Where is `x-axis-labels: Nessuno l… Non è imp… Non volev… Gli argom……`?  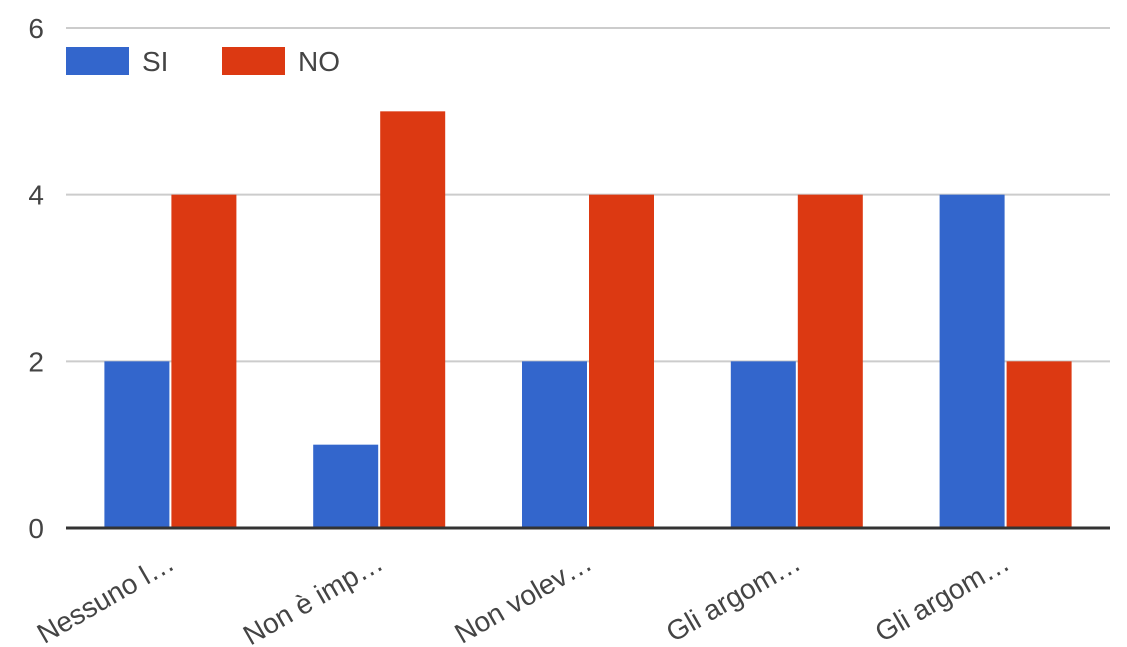 x-axis-labels: Nessuno l… Non è imp… Non volev… Gli argom…… is located at coordinates (523, 596).